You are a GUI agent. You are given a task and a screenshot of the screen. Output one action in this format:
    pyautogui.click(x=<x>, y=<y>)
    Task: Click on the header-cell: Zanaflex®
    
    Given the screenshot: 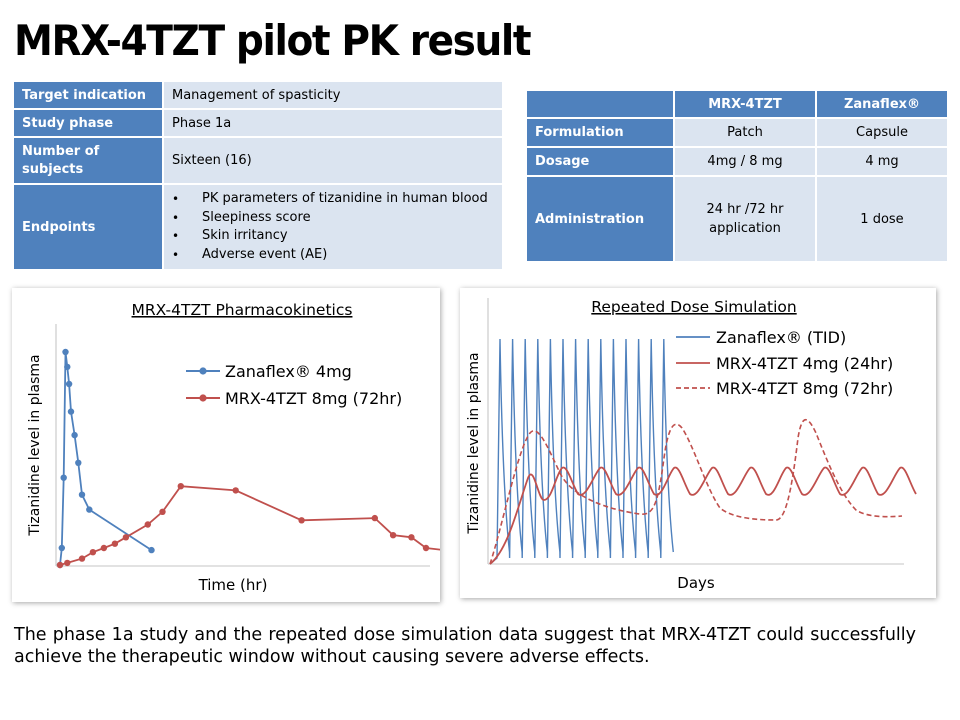 What is the action you would take?
    pyautogui.click(x=882, y=104)
    